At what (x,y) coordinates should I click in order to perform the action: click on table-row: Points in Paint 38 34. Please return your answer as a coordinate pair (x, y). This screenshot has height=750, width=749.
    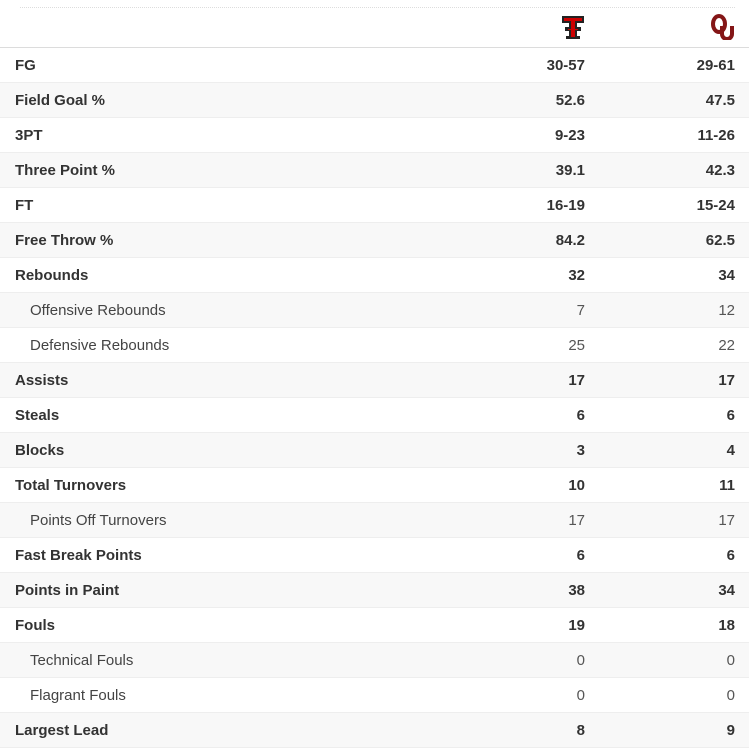
    Looking at the image, I should click on (374, 590).